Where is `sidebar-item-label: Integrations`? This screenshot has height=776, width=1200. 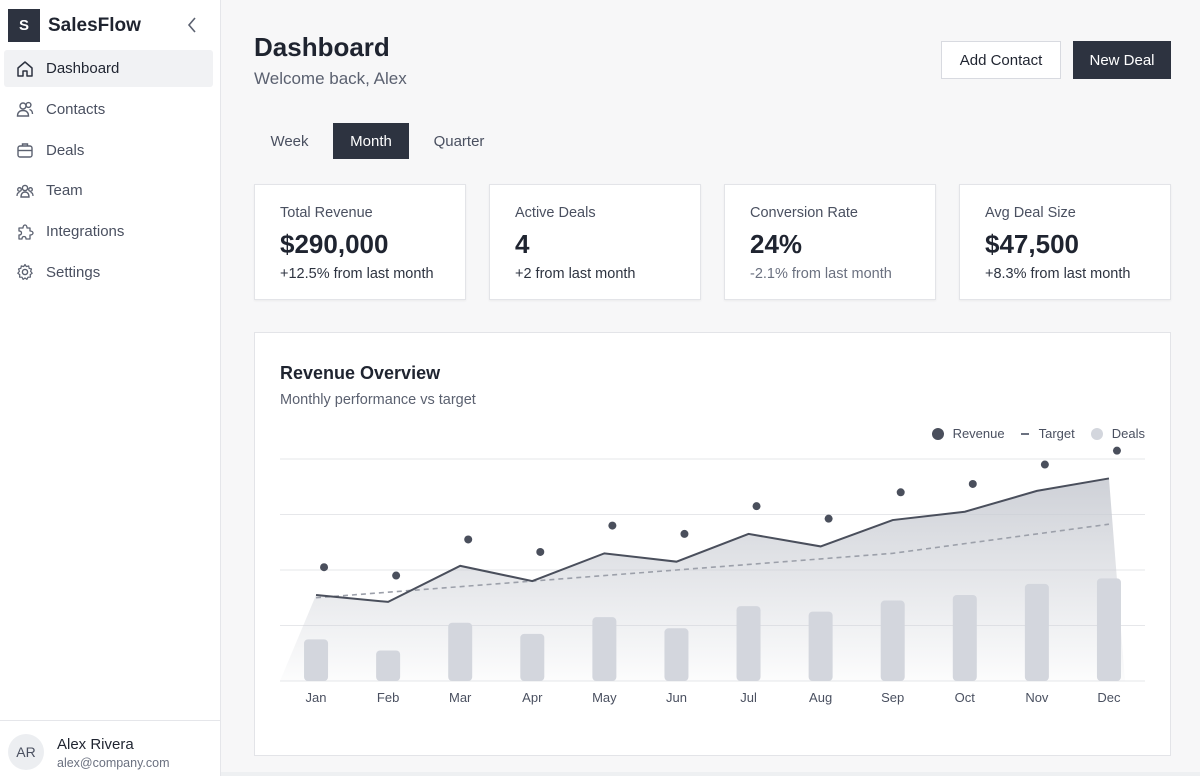 sidebar-item-label: Integrations is located at coordinates (85, 232).